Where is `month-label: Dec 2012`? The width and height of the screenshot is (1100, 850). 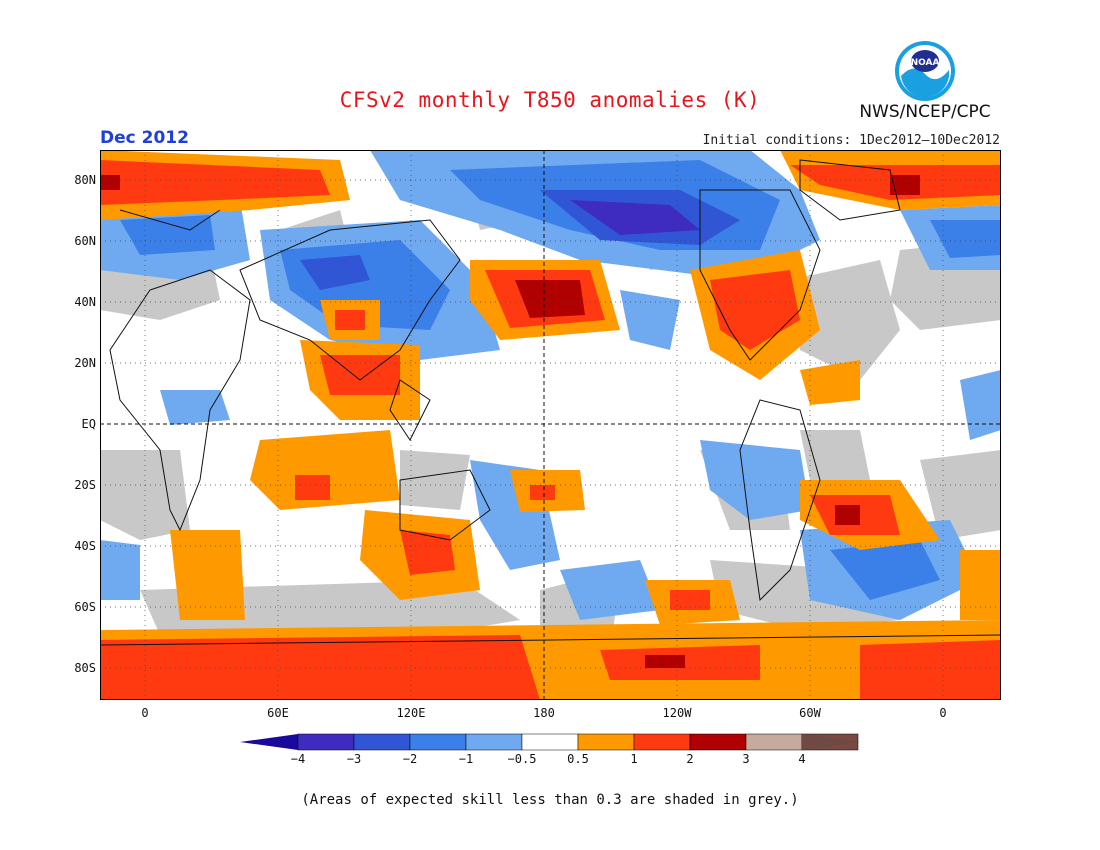
month-label: Dec 2012 is located at coordinates (144, 138).